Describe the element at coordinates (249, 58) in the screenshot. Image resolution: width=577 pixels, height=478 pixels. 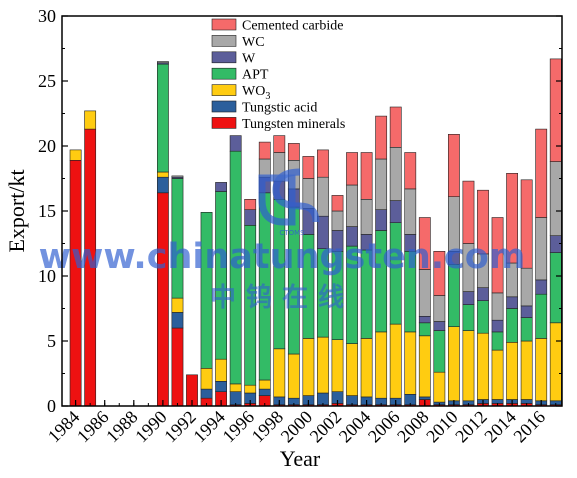
I see `legend-label-2: W` at that location.